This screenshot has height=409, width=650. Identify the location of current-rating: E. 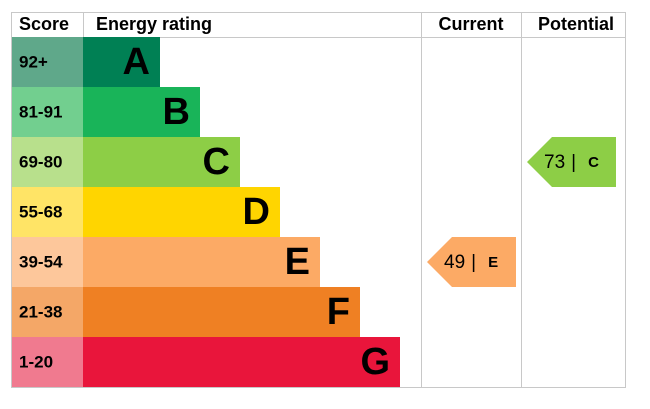
(493, 262).